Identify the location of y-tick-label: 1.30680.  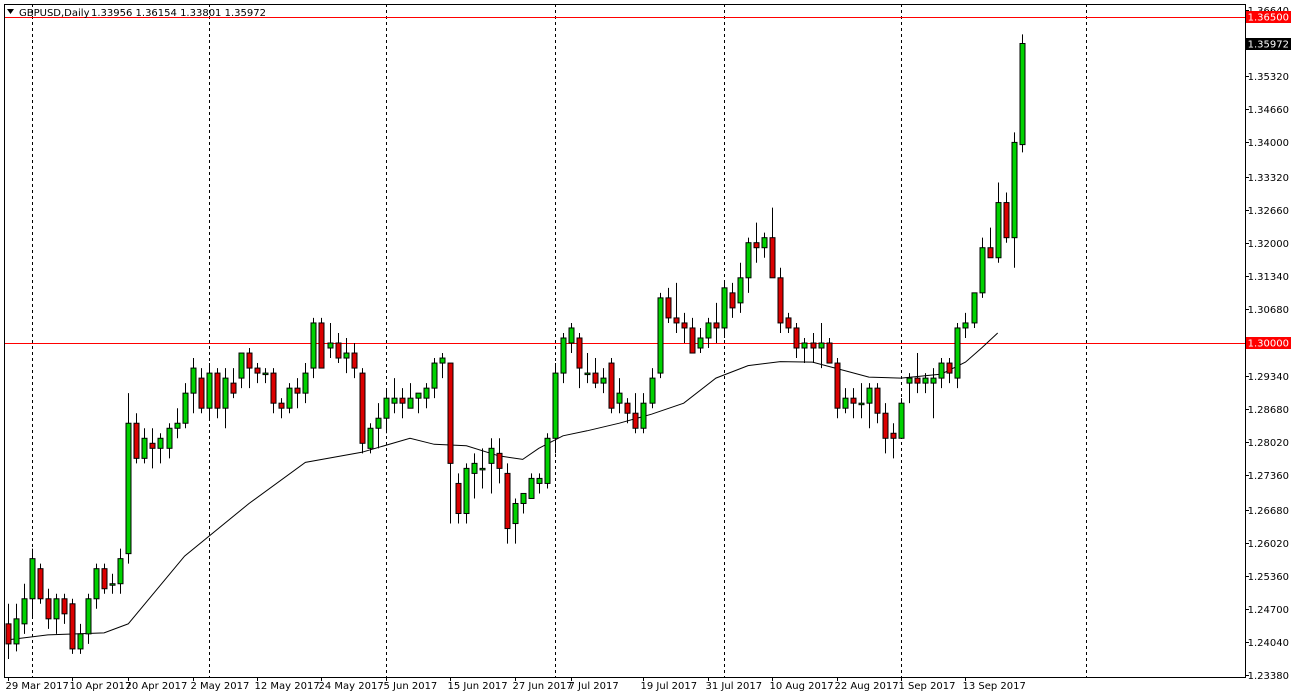
(1268, 310).